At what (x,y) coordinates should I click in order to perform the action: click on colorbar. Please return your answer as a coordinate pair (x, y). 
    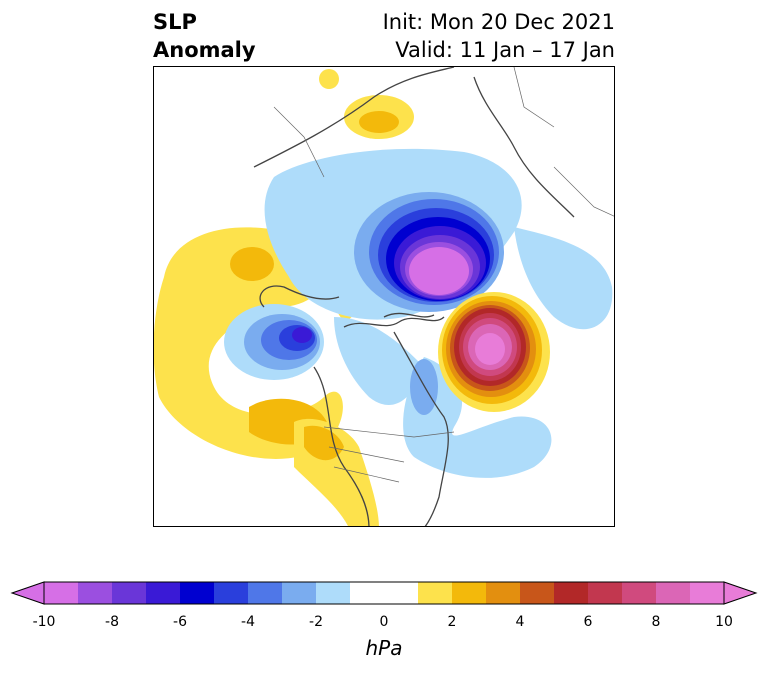
    Looking at the image, I should click on (384, 593).